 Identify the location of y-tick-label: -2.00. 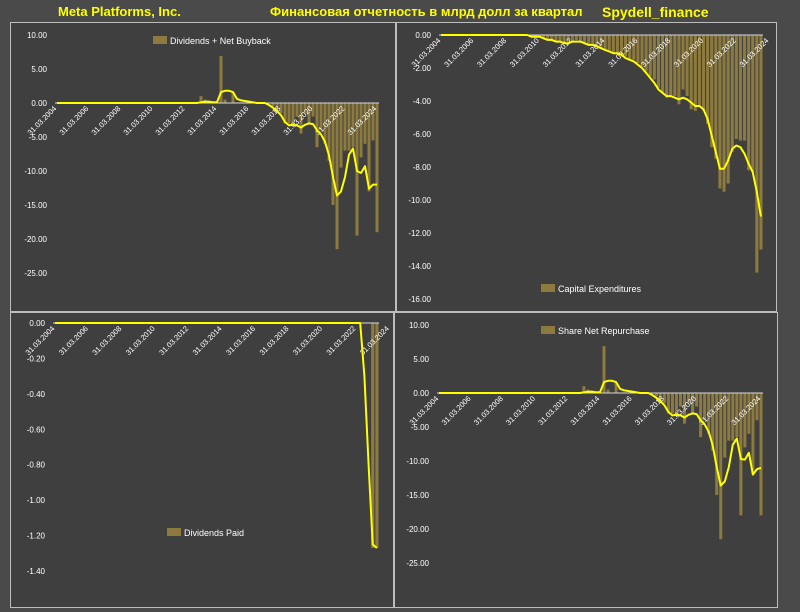
(422, 68).